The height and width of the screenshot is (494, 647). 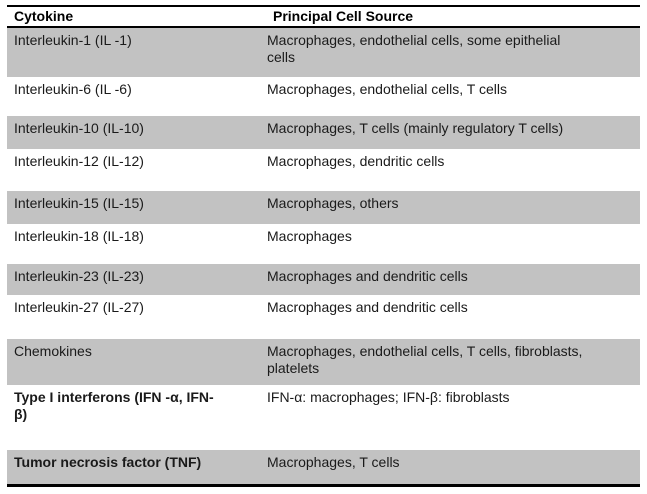 I want to click on cell-source-cell: IFN-α: macrophages; IFN-β: fibroblasts, so click(x=388, y=397).